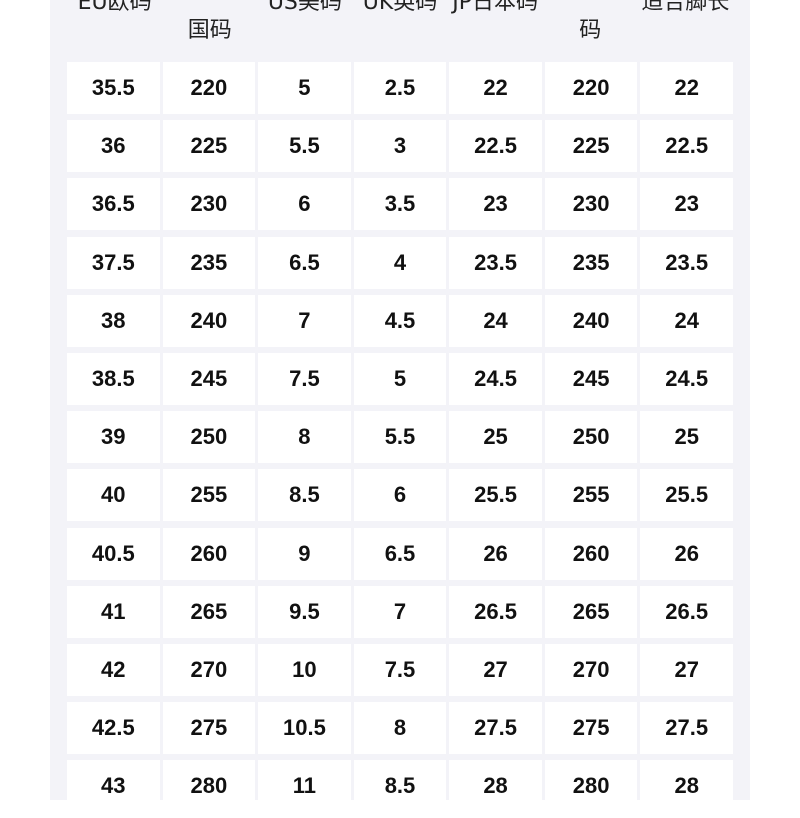  Describe the element at coordinates (113, 378) in the screenshot. I see `table-cell: 38.5` at that location.